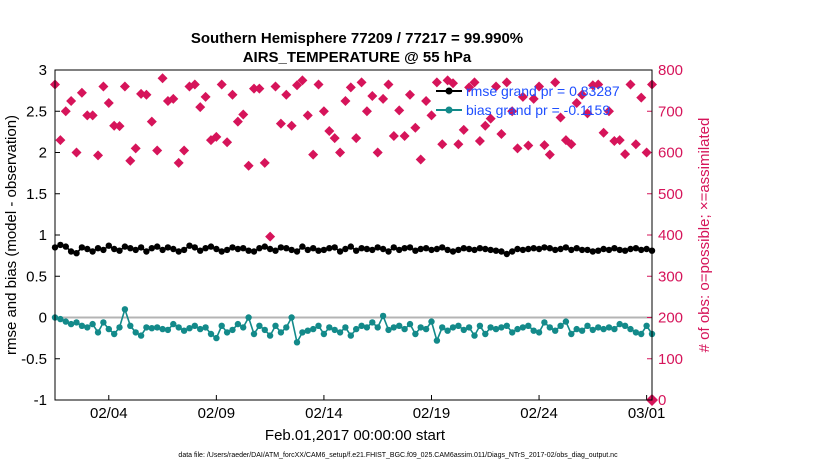  Describe the element at coordinates (670, 111) in the screenshot. I see `y2-tick-label: 700` at that location.